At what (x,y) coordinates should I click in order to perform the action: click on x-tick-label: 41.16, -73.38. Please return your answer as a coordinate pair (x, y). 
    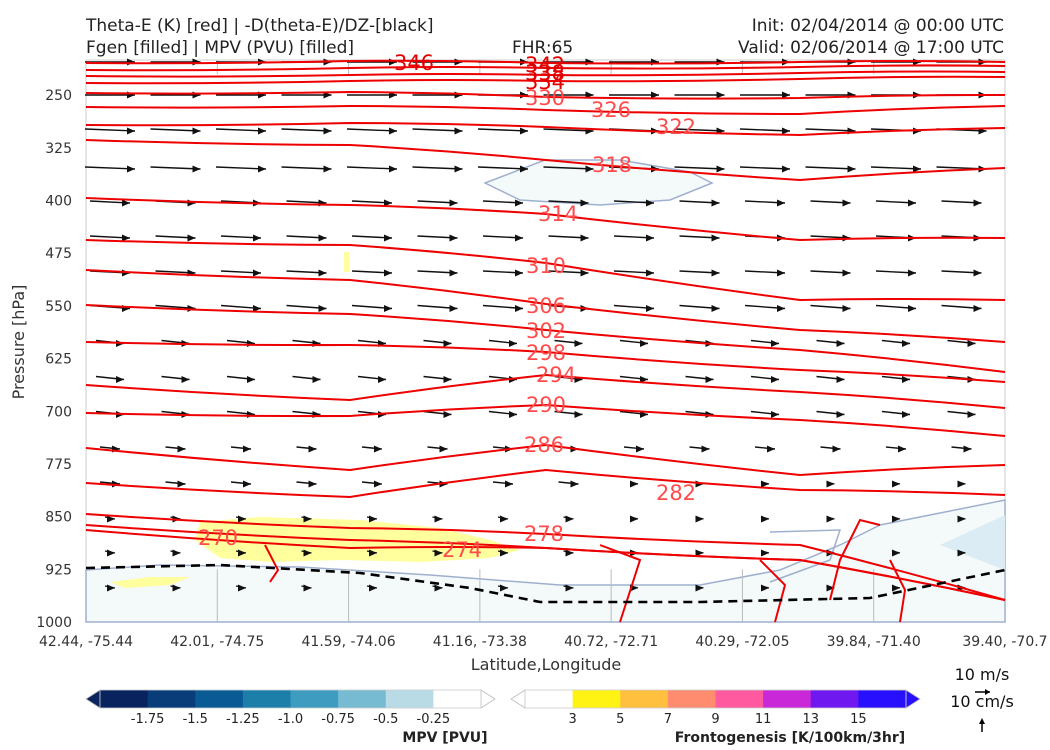
    Looking at the image, I should click on (480, 642).